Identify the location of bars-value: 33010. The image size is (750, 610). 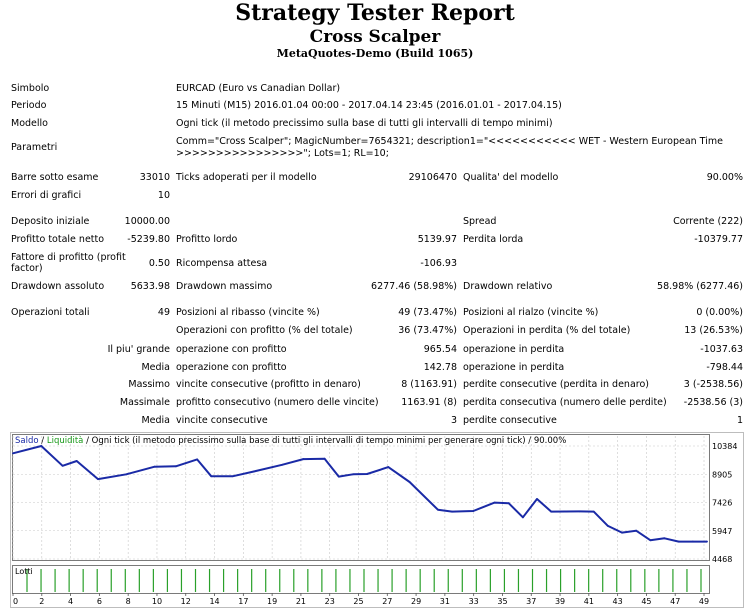
(154, 177).